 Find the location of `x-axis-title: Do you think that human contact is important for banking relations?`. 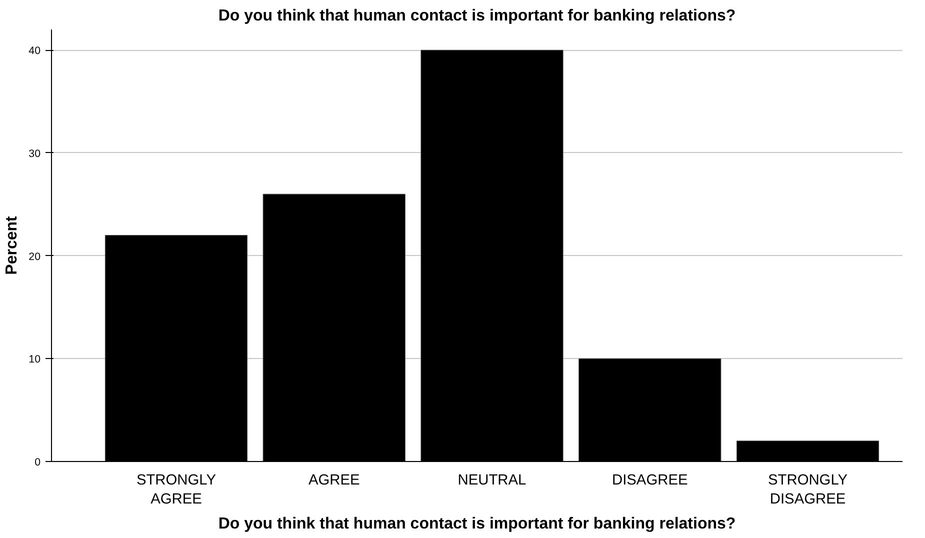

x-axis-title: Do you think that human contact is important for banking relations? is located at coordinates (477, 524).